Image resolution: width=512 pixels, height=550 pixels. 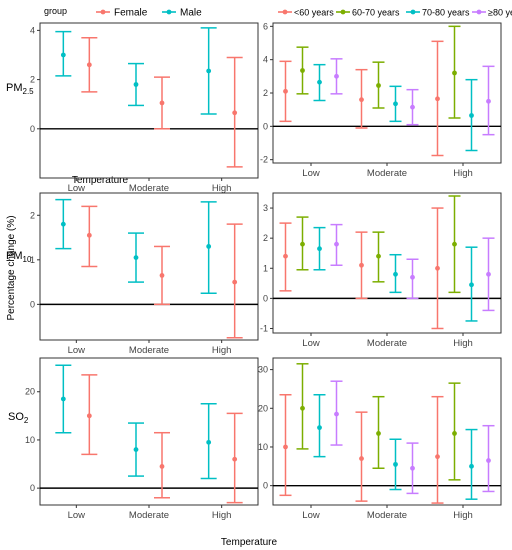 What do you see at coordinates (123, 12) in the screenshot?
I see `legend-sex: group Female Male` at bounding box center [123, 12].